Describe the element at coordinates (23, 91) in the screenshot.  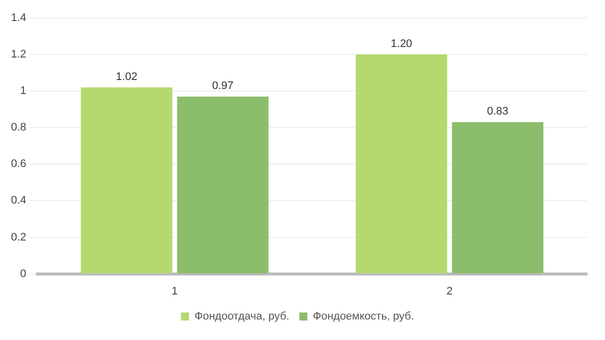
I see `y-tick-label: 1` at that location.